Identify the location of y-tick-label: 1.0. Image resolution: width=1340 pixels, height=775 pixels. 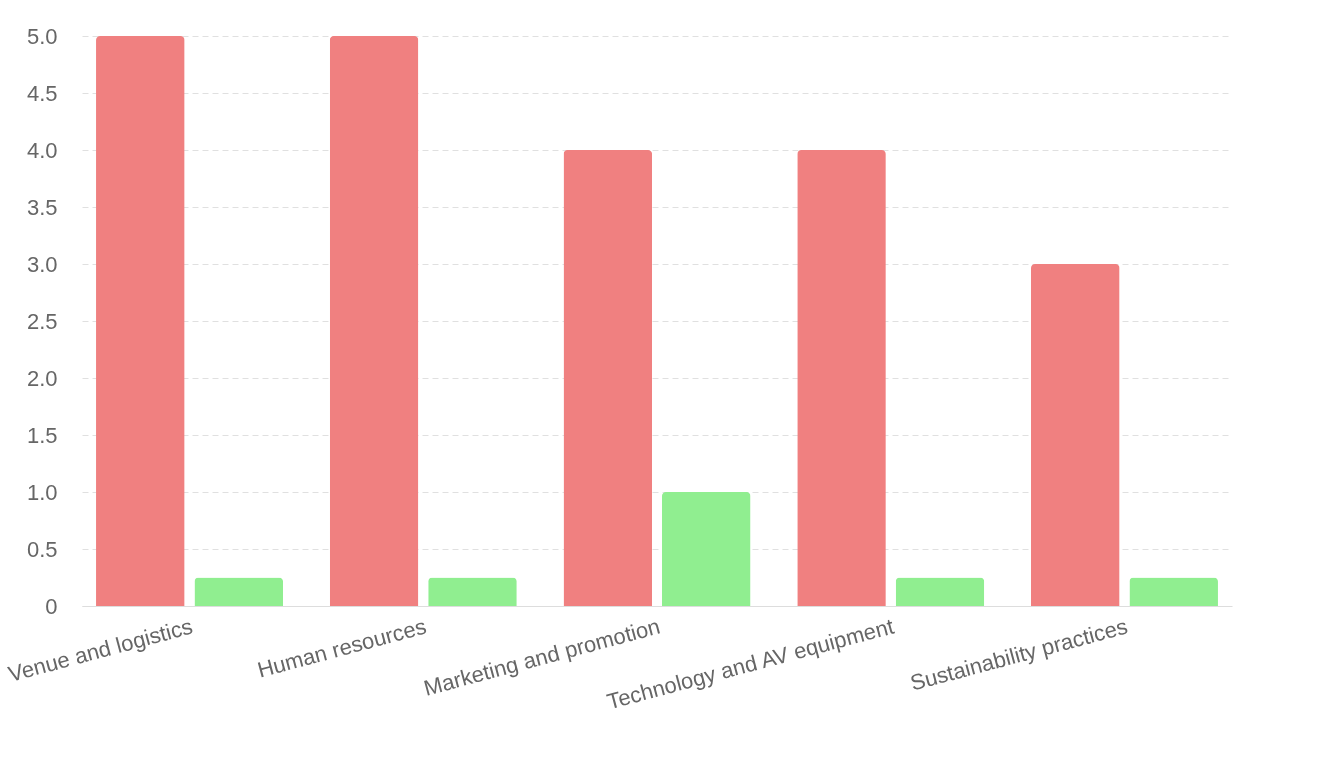
(42, 492).